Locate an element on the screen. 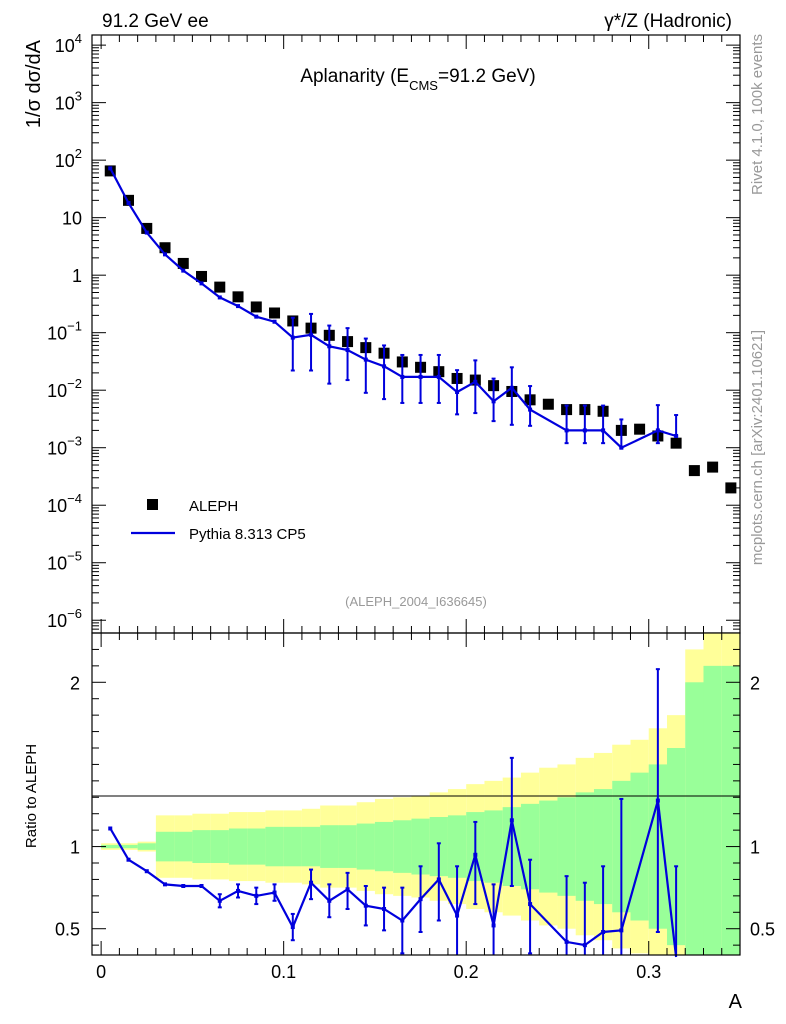 This screenshot has height=1024, width=786. y-tick-label-exponent: −5 is located at coordinates (74, 556).